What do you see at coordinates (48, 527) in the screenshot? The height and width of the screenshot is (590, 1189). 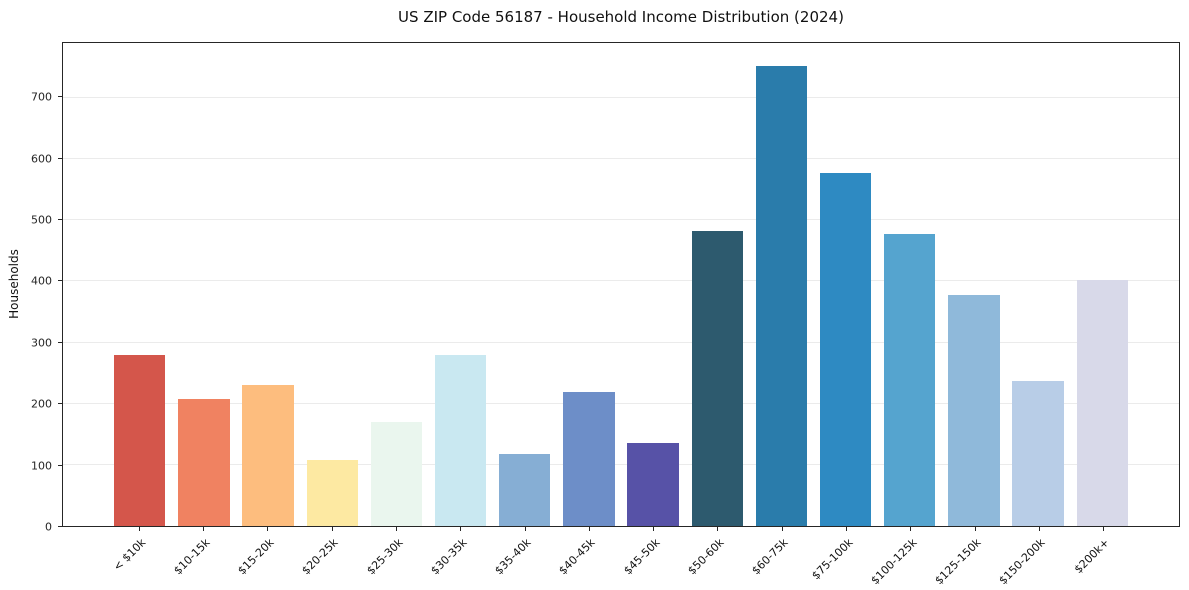 I see `y-tick-label: 0` at bounding box center [48, 527].